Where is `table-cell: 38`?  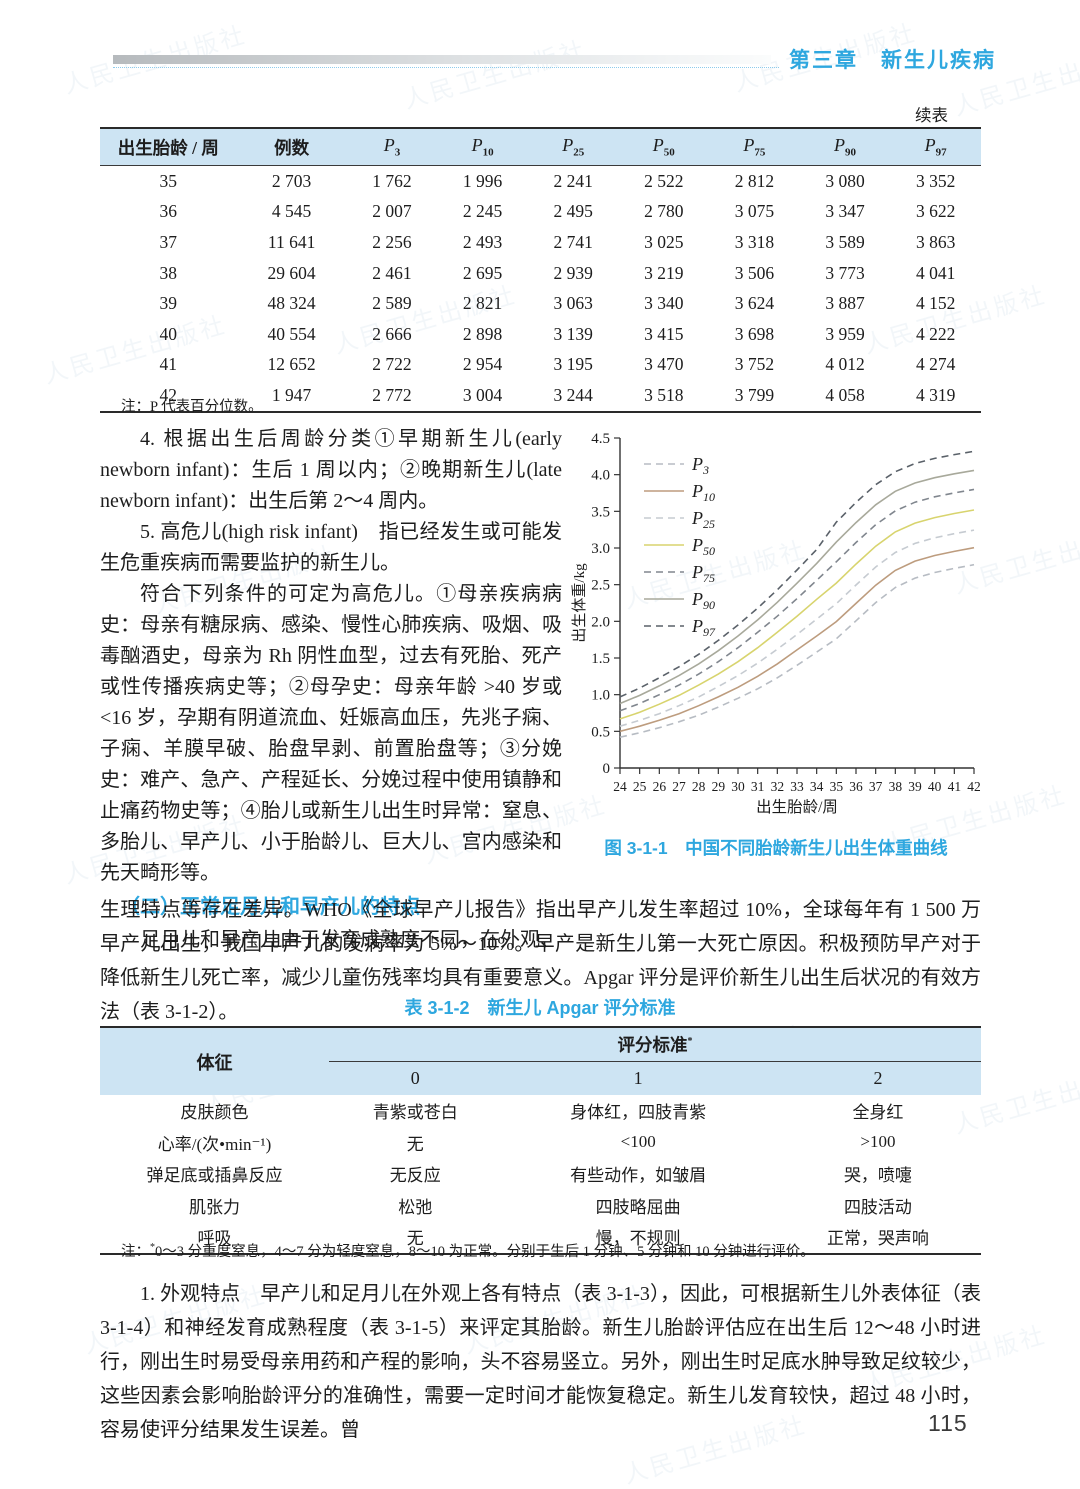
table-cell: 38 is located at coordinates (168, 272).